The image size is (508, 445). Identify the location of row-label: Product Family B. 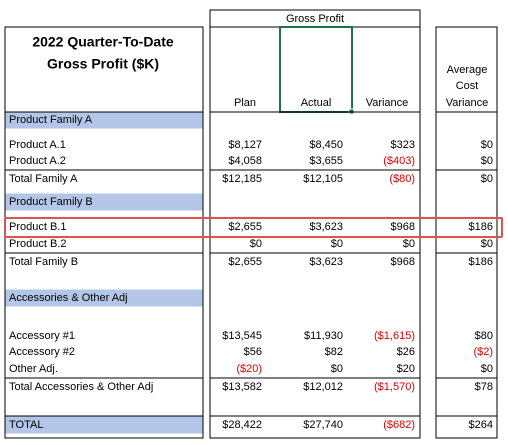
(51, 202).